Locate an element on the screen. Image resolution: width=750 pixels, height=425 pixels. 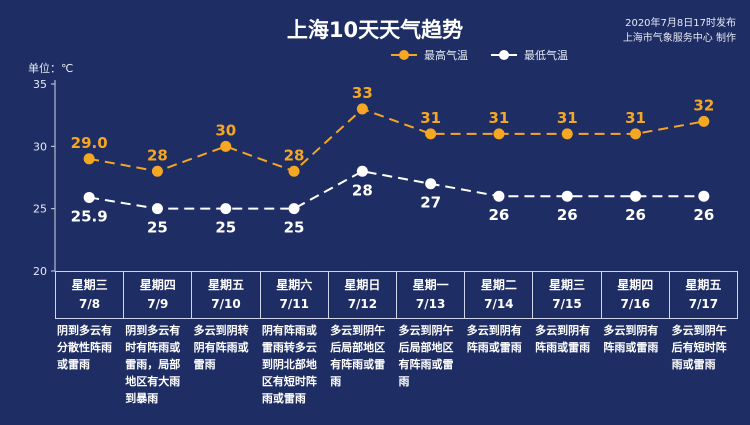
y-tick-label: 35 is located at coordinates (40, 84).